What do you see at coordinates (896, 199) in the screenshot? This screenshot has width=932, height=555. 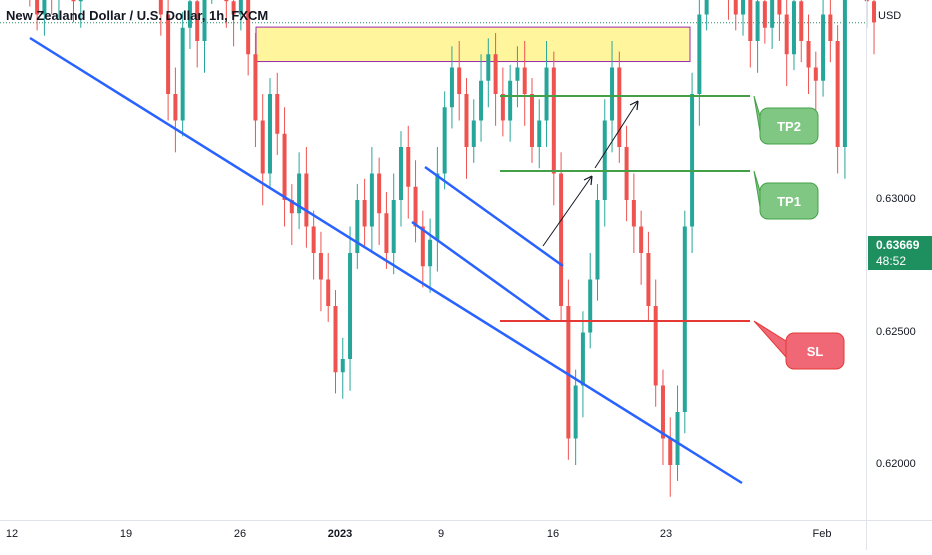 I see `y-tick-label: 0.63000` at bounding box center [896, 199].